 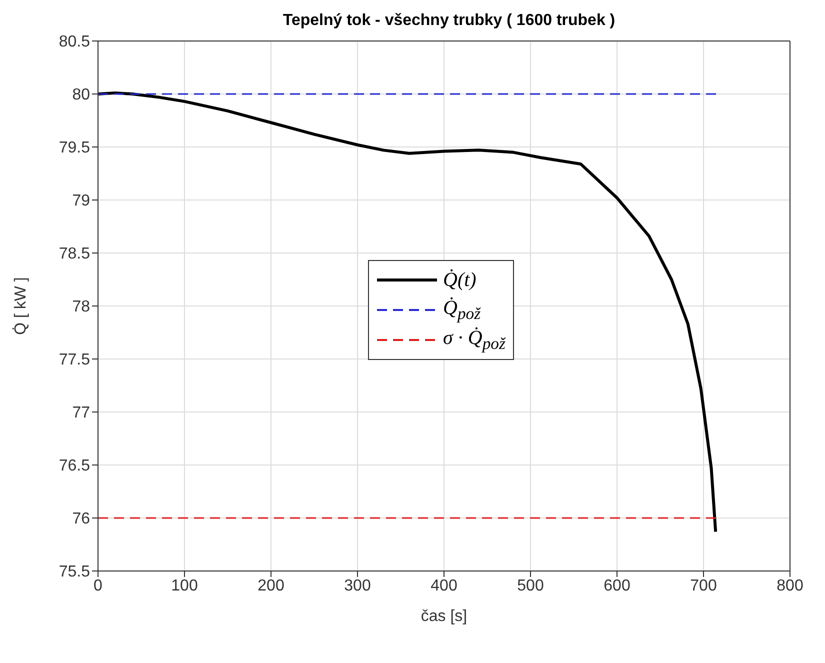 What do you see at coordinates (74, 572) in the screenshot?
I see `y-tick-label: 75.5` at bounding box center [74, 572].